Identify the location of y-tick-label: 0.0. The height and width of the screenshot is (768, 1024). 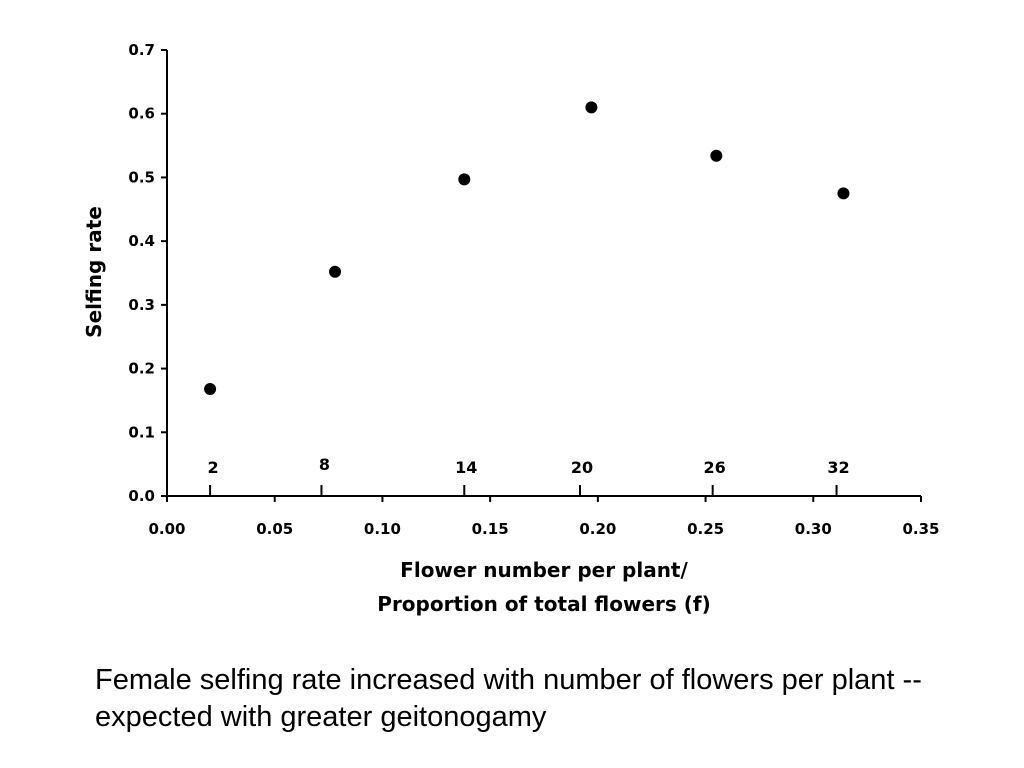
(141, 496).